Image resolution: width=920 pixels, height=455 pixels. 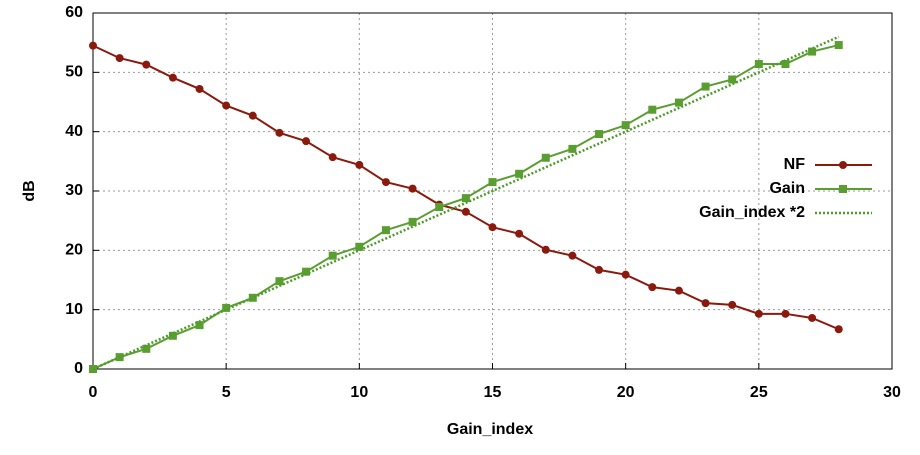 I want to click on y-tick-label: 40, so click(x=74, y=131).